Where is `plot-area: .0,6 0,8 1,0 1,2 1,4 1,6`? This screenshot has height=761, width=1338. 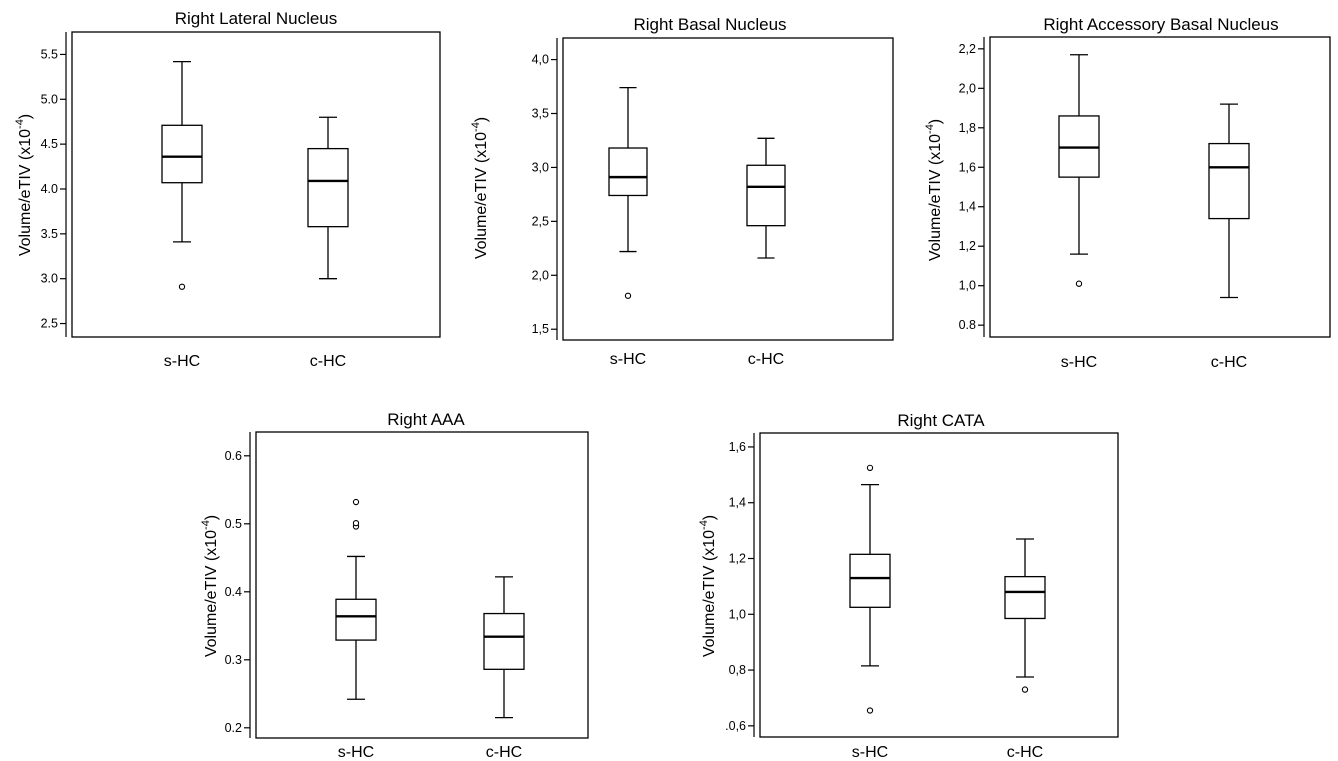
plot-area: .0,6 0,8 1,0 1,2 1,4 1,6 is located at coordinates (922, 585).